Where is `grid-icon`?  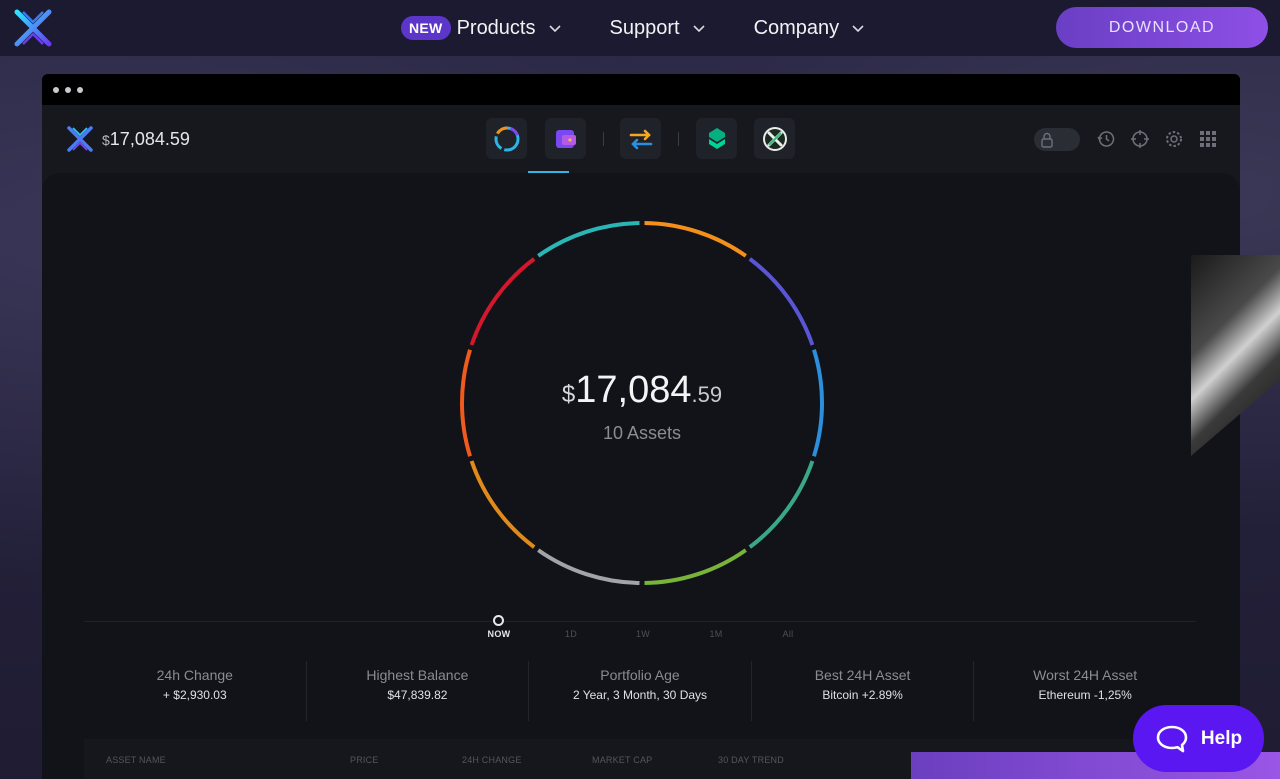 grid-icon is located at coordinates (1208, 139).